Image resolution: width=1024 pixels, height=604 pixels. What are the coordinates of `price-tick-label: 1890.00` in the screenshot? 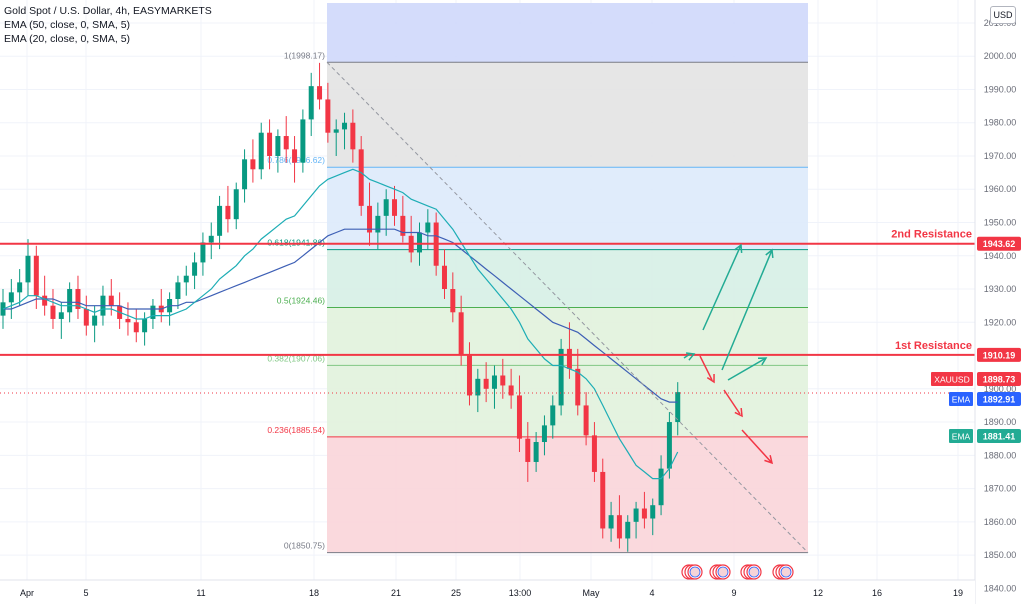 It's located at (1000, 422).